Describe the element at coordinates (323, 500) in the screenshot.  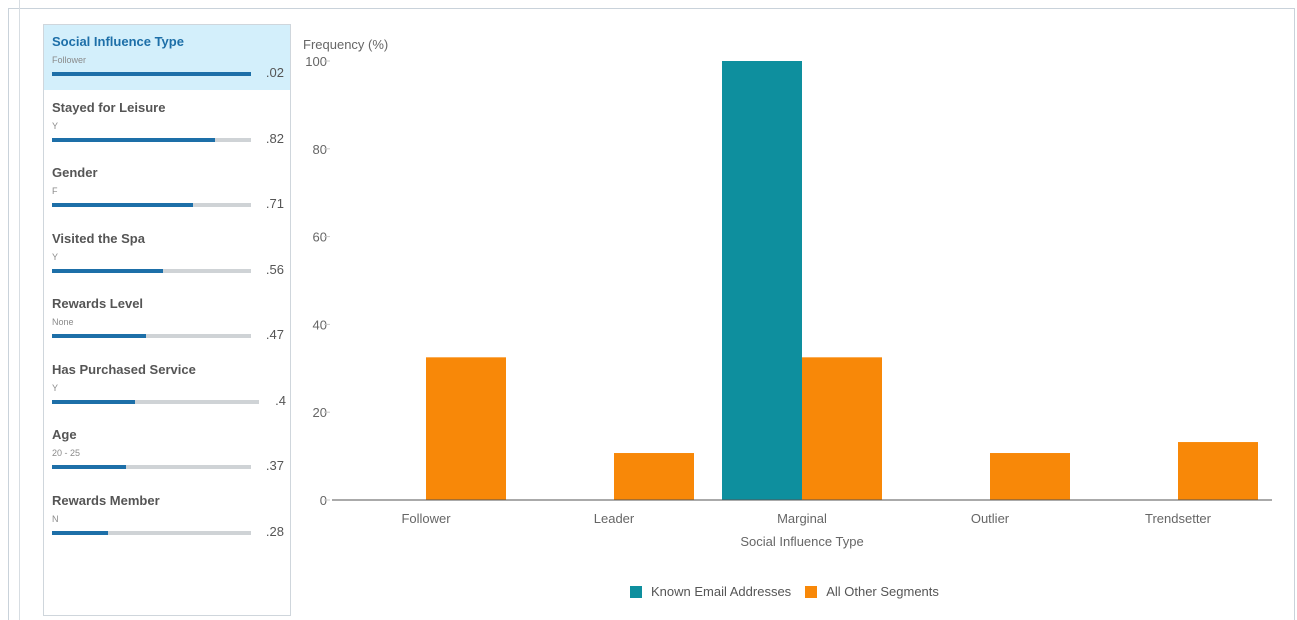
I see `y-tick-label: 0` at that location.